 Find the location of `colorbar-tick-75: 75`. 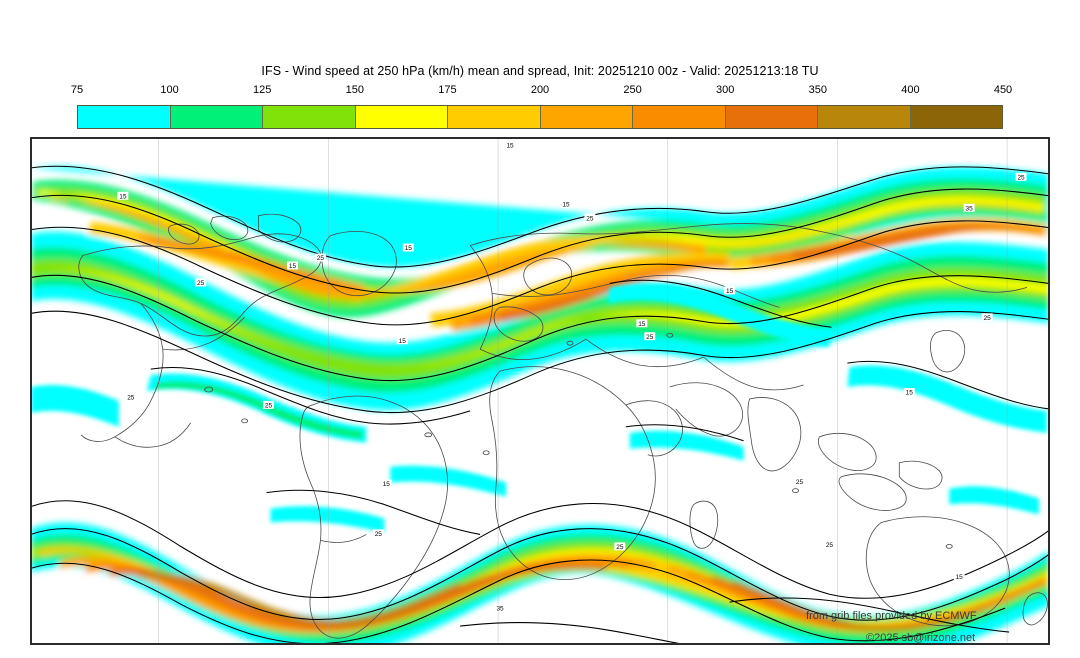

colorbar-tick-75: 75 is located at coordinates (77, 90).